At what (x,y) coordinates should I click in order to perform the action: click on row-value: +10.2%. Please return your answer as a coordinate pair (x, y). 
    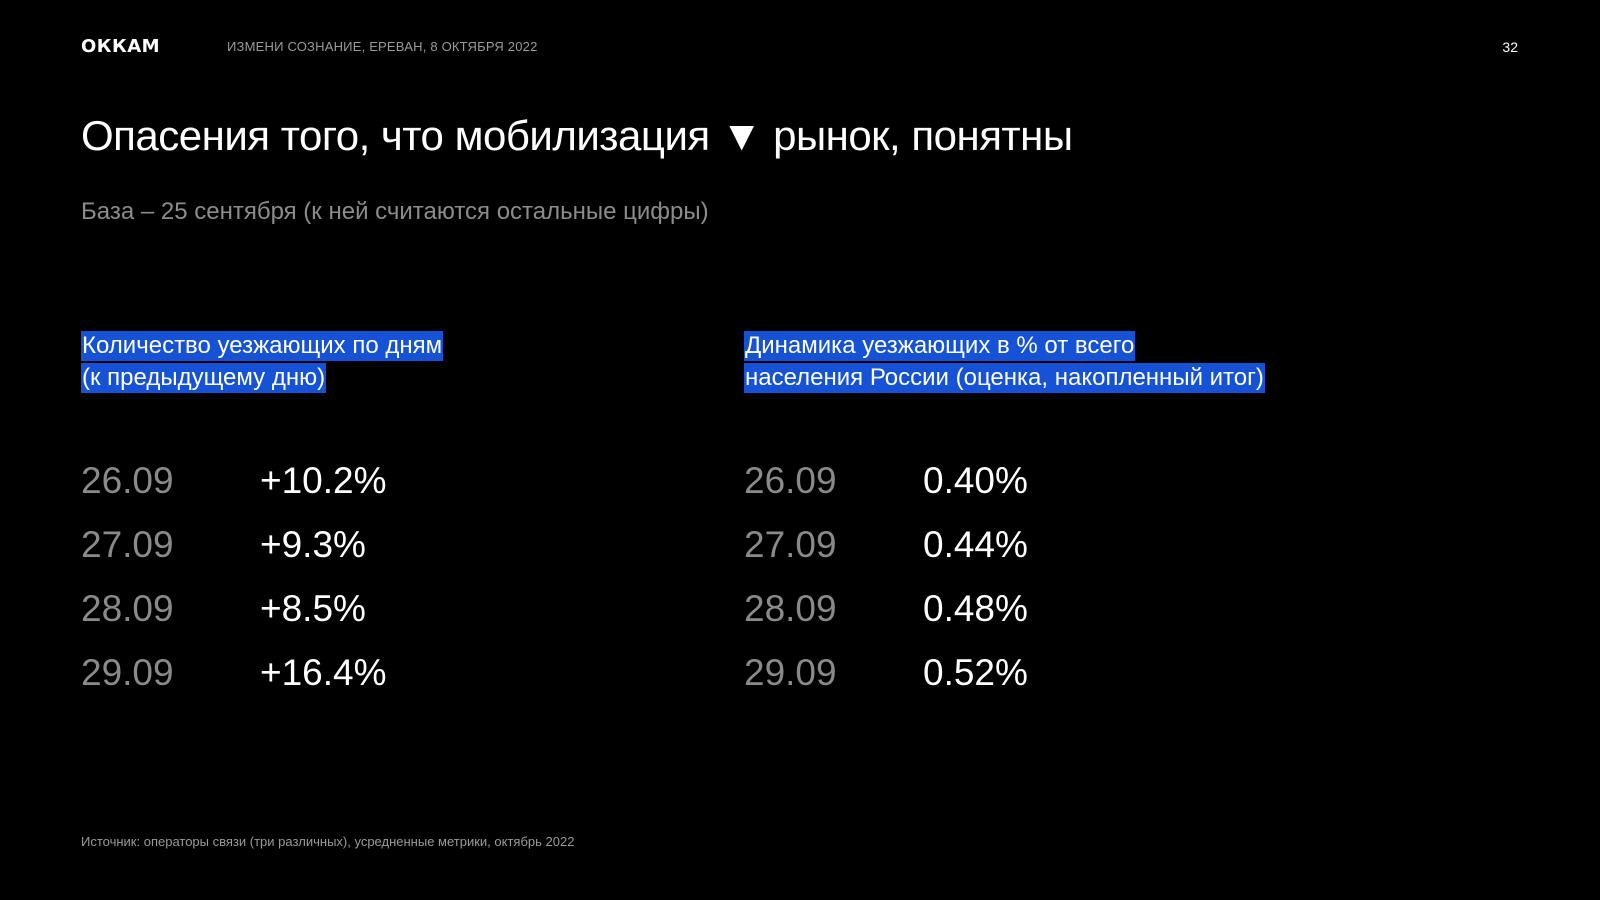
    Looking at the image, I should click on (323, 480).